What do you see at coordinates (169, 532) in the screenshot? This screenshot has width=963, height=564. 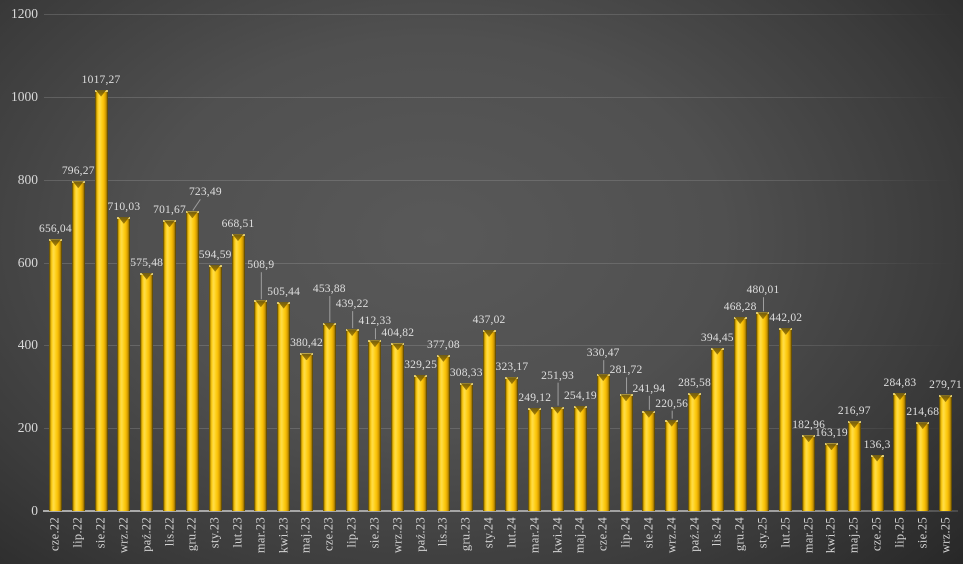 I see `x-tick-label: lis.22` at bounding box center [169, 532].